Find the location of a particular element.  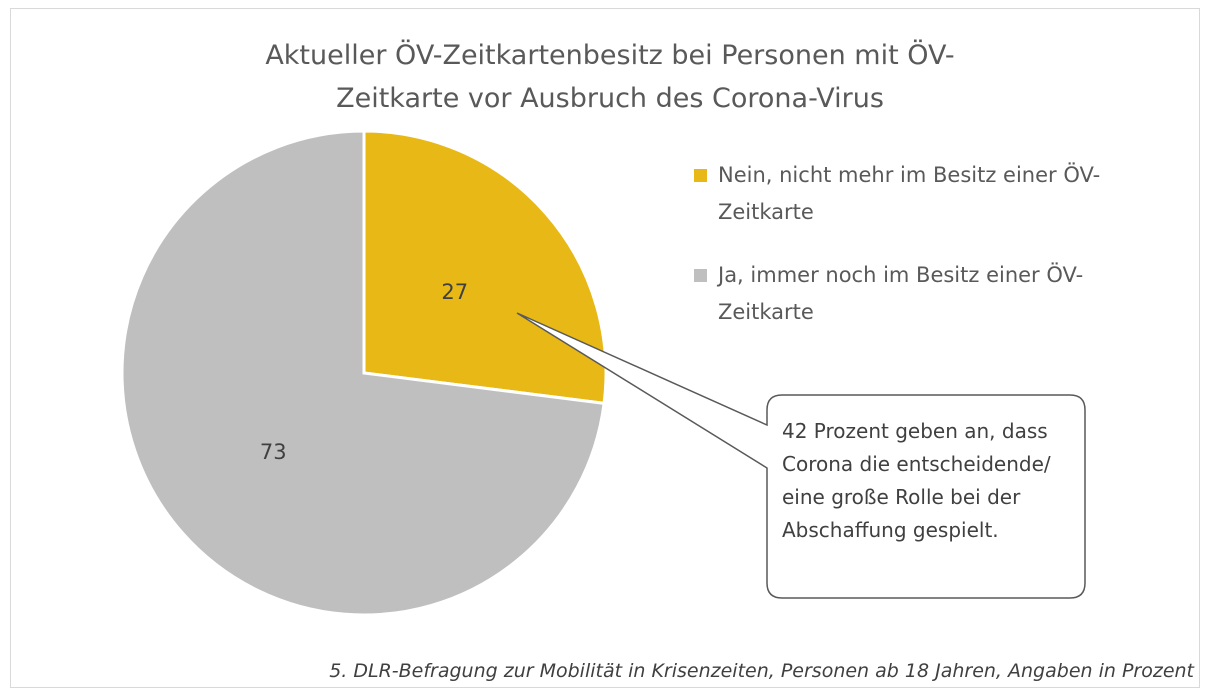

pie-slice is located at coordinates (485, 267).